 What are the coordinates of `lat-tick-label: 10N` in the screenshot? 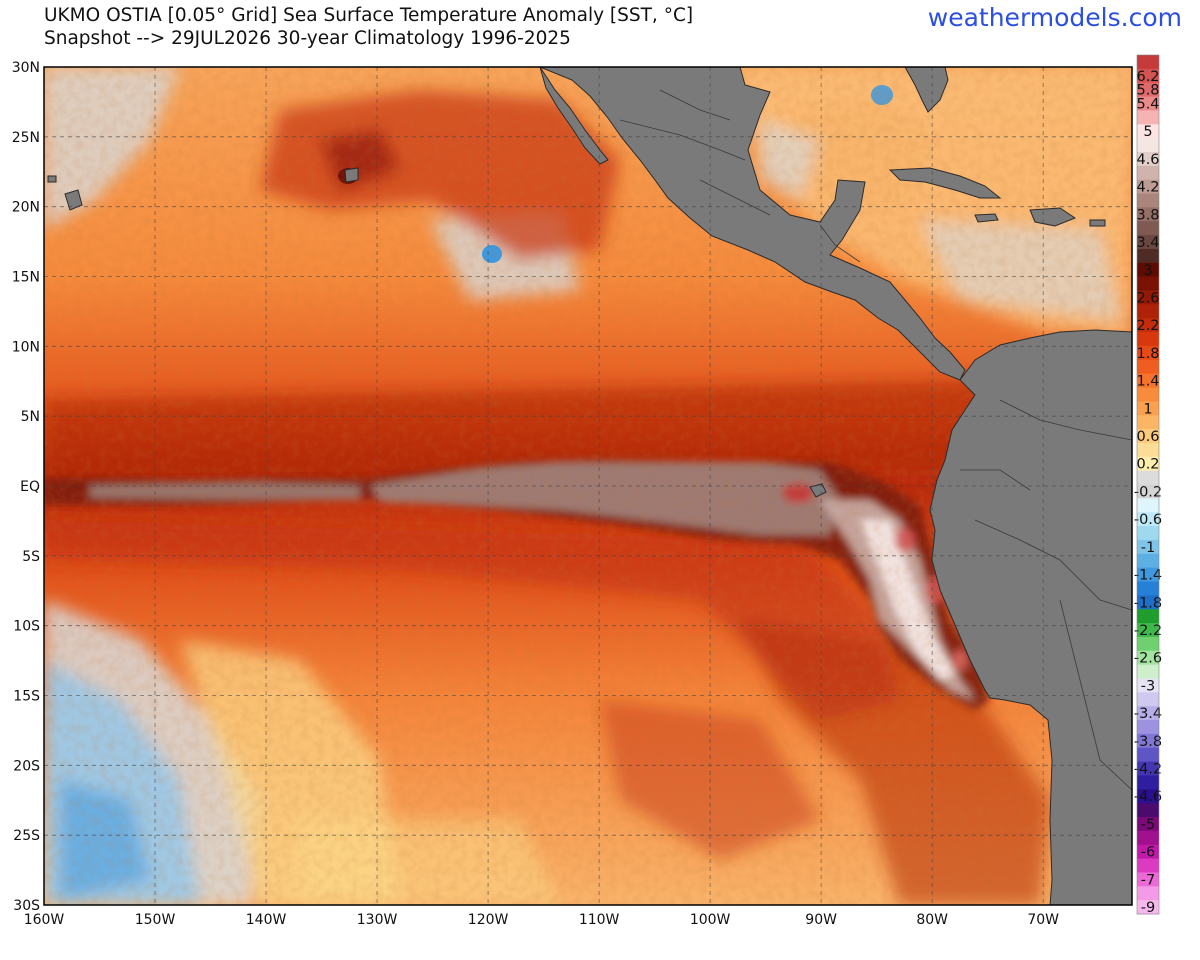 It's located at (26, 347).